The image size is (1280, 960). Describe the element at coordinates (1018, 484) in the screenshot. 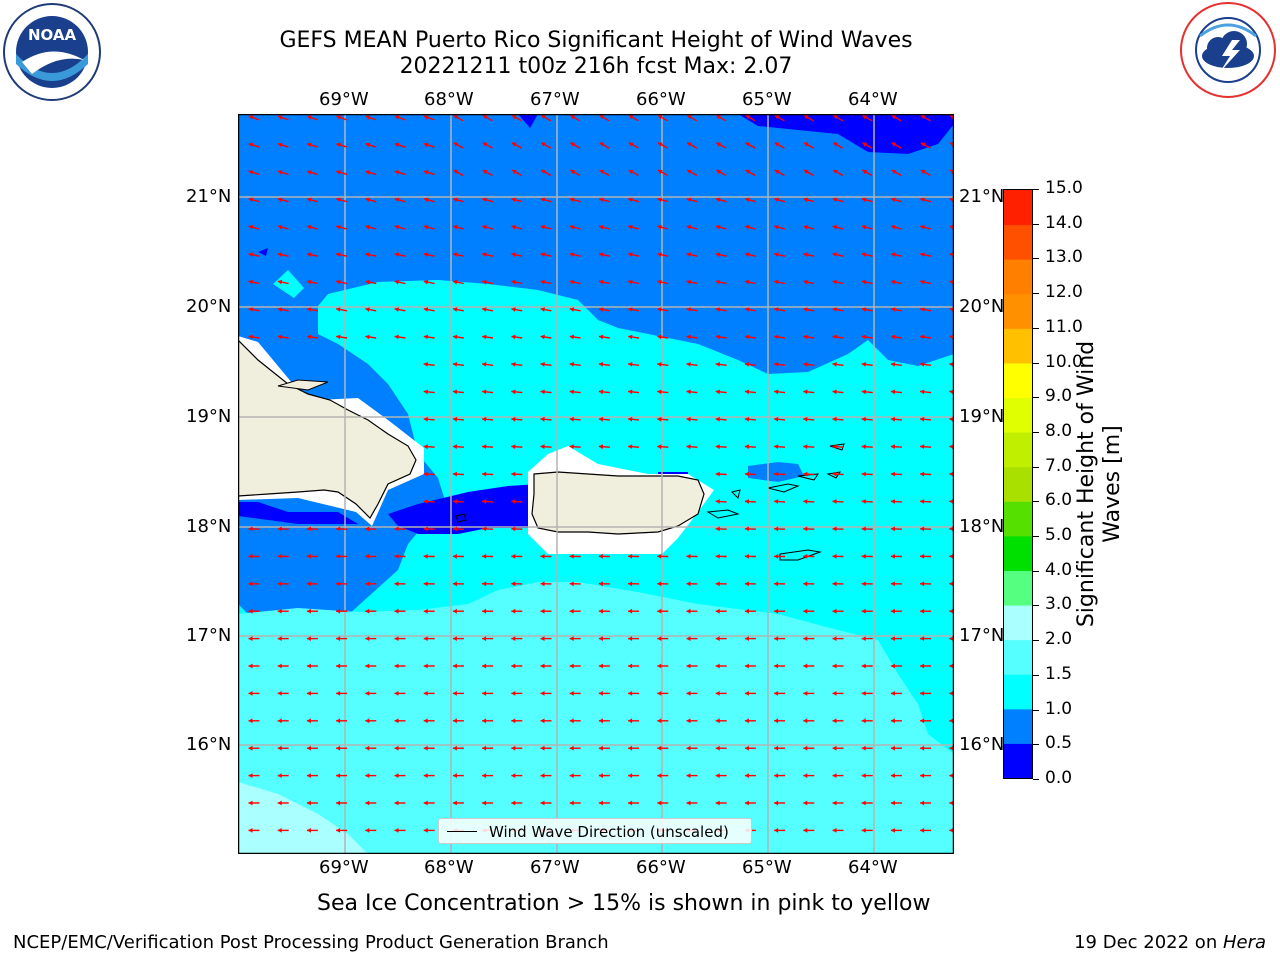

I see `colorbar` at that location.